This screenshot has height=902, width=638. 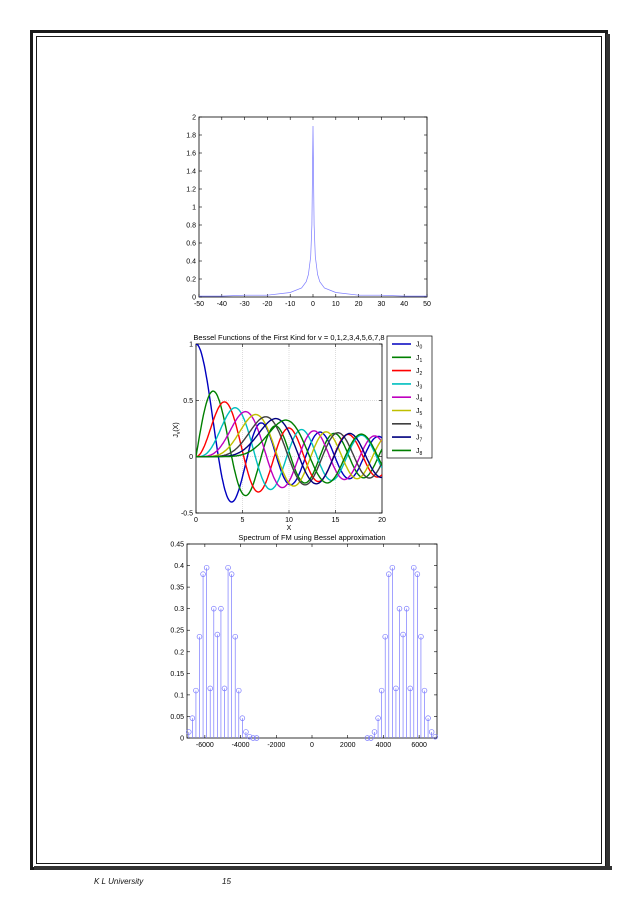 What do you see at coordinates (421, 414) in the screenshot?
I see `legend-label-sub: 5` at bounding box center [421, 414].